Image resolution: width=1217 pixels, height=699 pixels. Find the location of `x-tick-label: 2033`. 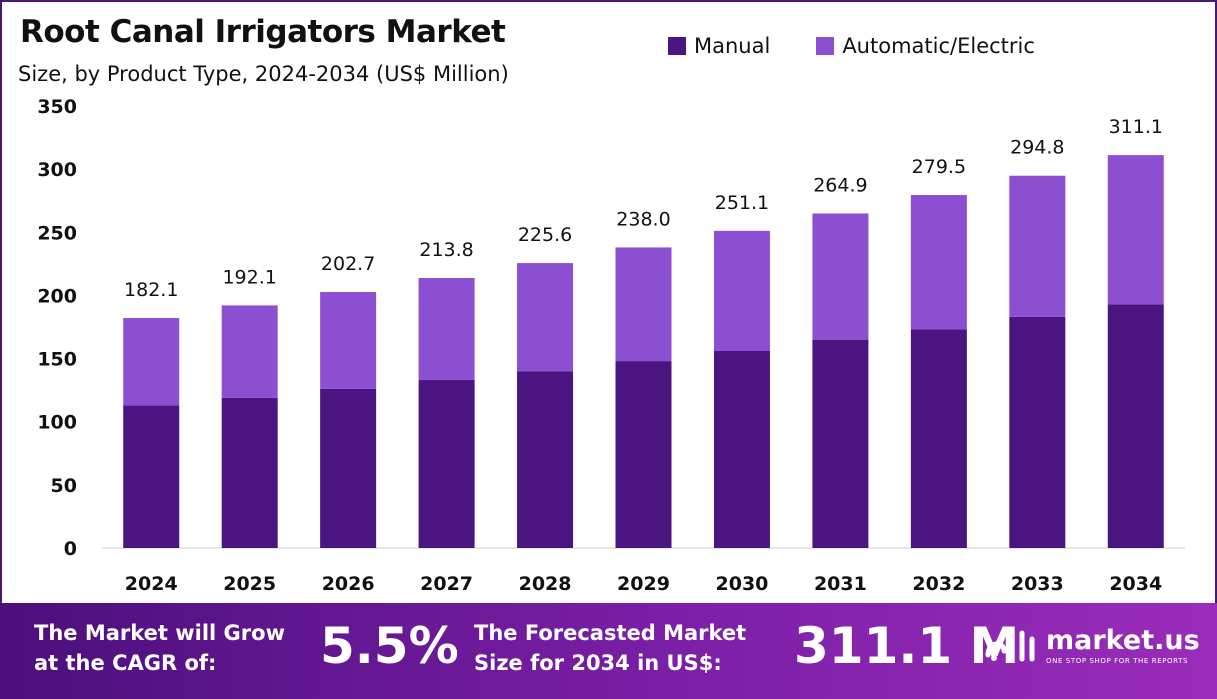

x-tick-label: 2033 is located at coordinates (1037, 584).